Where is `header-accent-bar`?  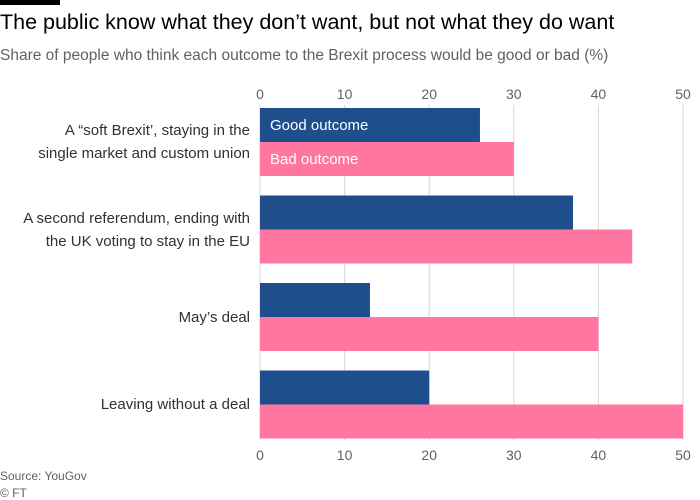 header-accent-bar is located at coordinates (30, 2).